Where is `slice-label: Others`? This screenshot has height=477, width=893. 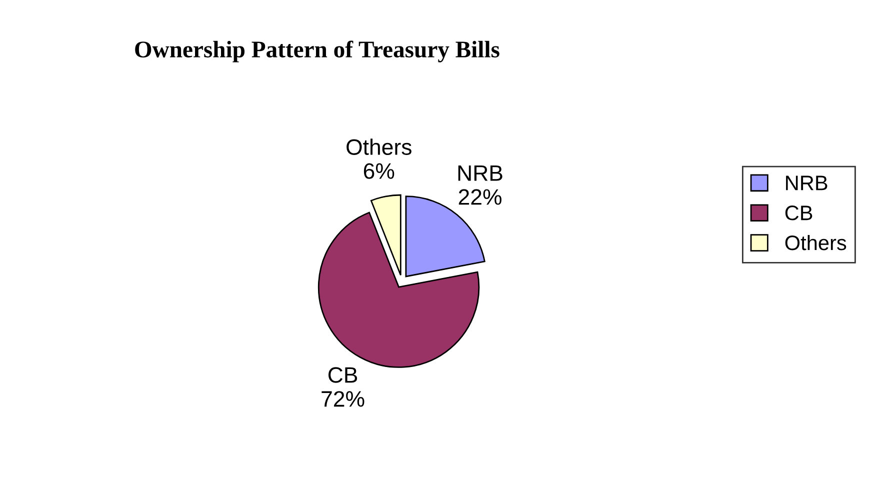 slice-label: Others is located at coordinates (379, 146).